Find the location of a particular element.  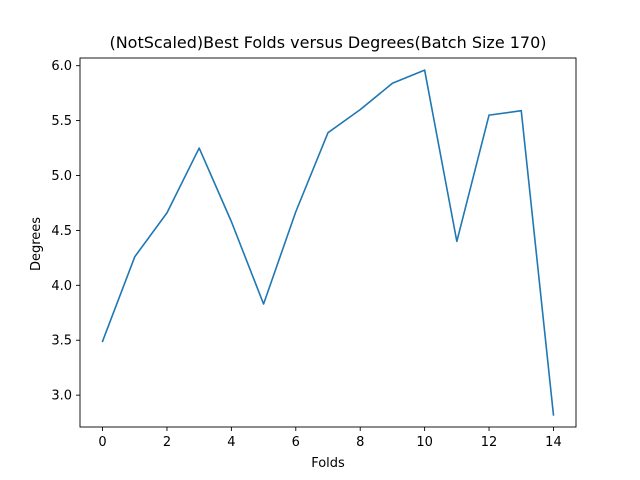

y-tick-label-1: 3.5 is located at coordinates (61, 341).